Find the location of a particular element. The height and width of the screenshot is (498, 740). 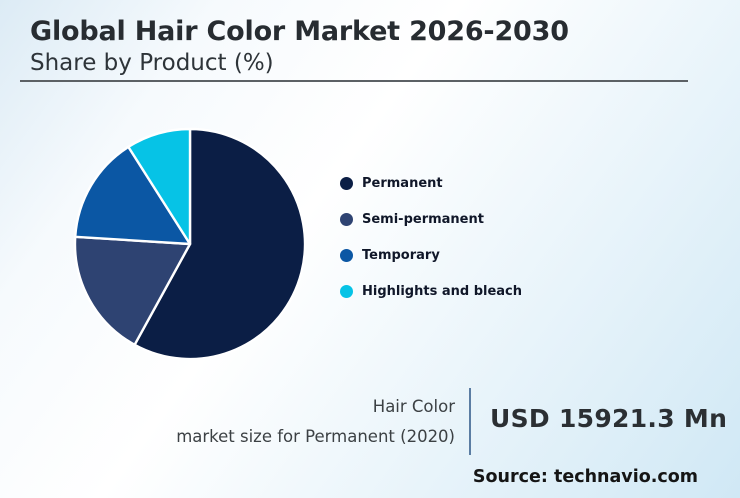

legend-swatch-permanent is located at coordinates (346, 183).